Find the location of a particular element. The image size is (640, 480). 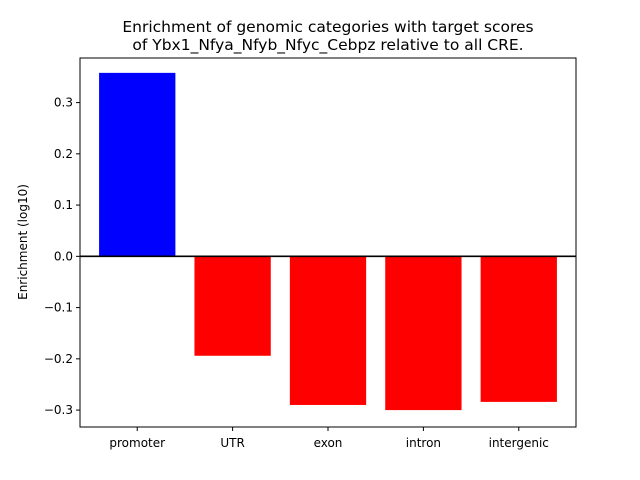

x-tick-label-intergenic: intergenic is located at coordinates (519, 443).